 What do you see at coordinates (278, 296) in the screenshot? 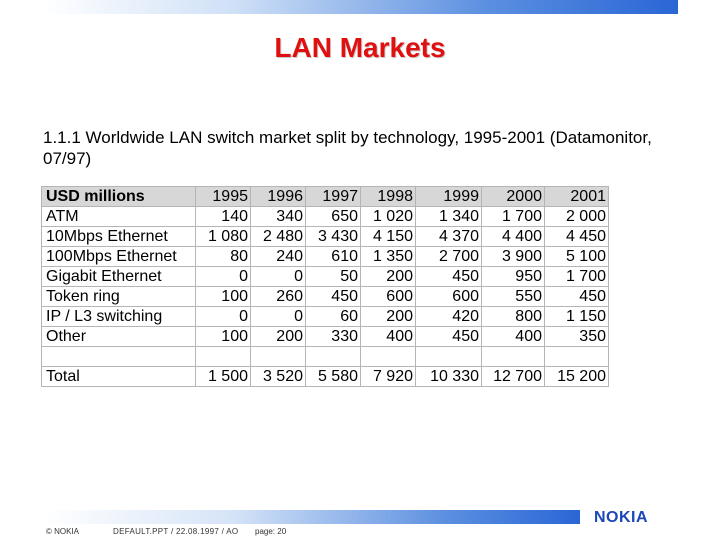
I see `value-cell: 260` at bounding box center [278, 296].